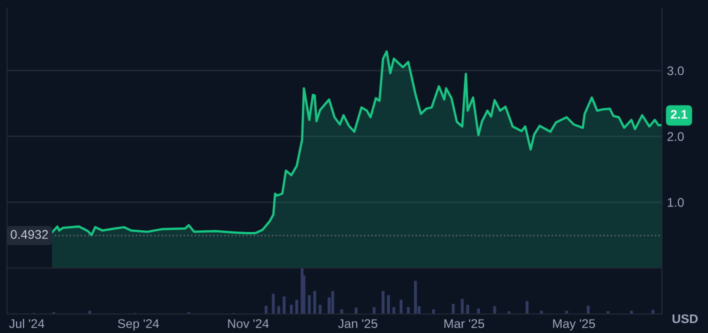 This screenshot has height=333, width=708. Describe the element at coordinates (26, 323) in the screenshot. I see `x-tick-label: Jul '24` at that location.